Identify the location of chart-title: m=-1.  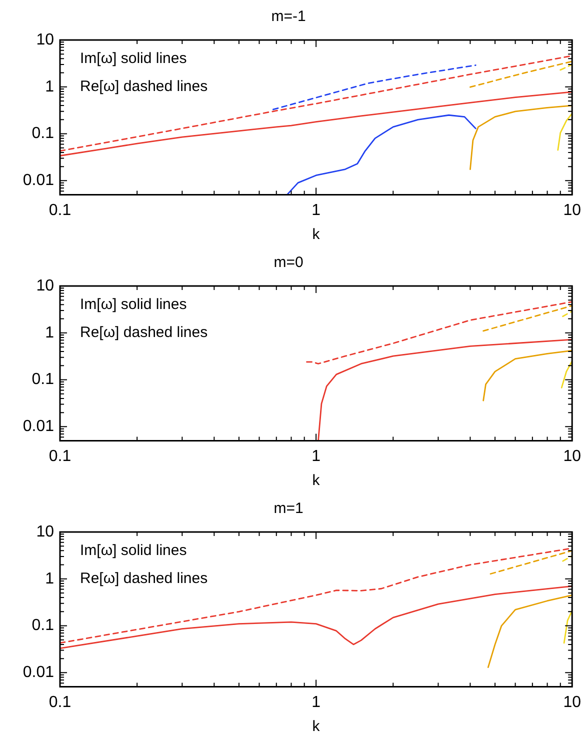
(288, 17).